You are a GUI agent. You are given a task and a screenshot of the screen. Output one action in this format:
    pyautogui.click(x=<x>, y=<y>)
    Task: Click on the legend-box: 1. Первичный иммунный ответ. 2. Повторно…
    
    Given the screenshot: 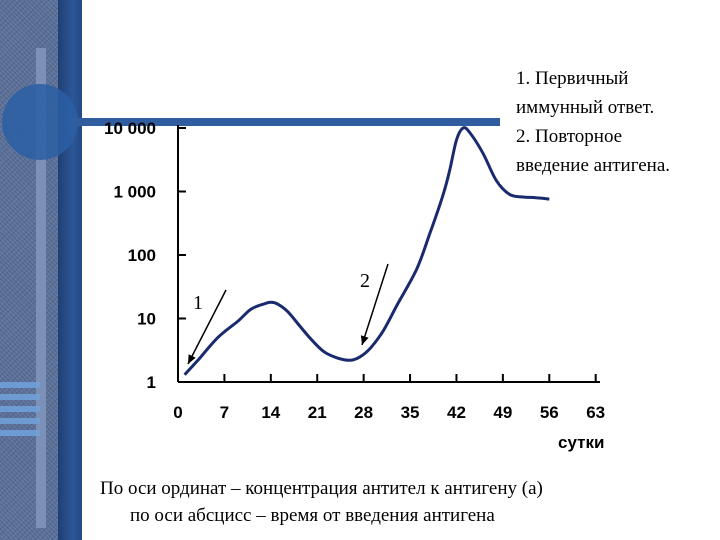 What is the action you would take?
    pyautogui.click(x=610, y=122)
    